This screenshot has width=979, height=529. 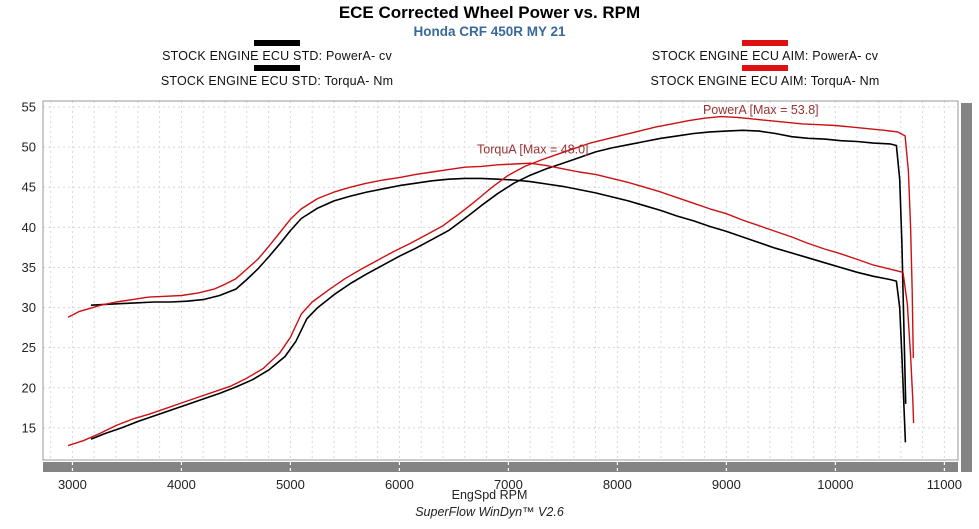 What do you see at coordinates (533, 150) in the screenshot?
I see `max-value-annotation: TorquA [Max = 48.0]` at bounding box center [533, 150].